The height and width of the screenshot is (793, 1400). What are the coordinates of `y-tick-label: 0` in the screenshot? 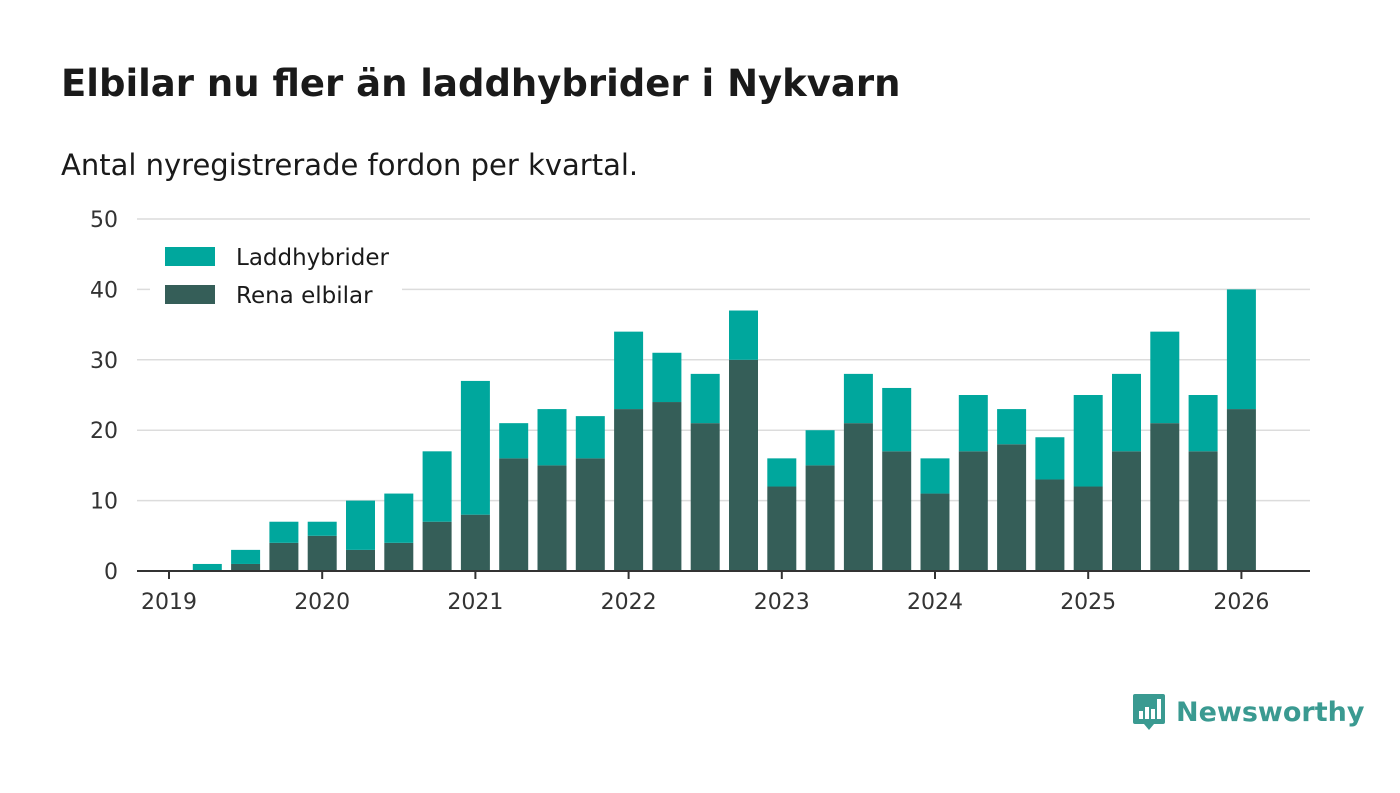 It's located at (111, 572).